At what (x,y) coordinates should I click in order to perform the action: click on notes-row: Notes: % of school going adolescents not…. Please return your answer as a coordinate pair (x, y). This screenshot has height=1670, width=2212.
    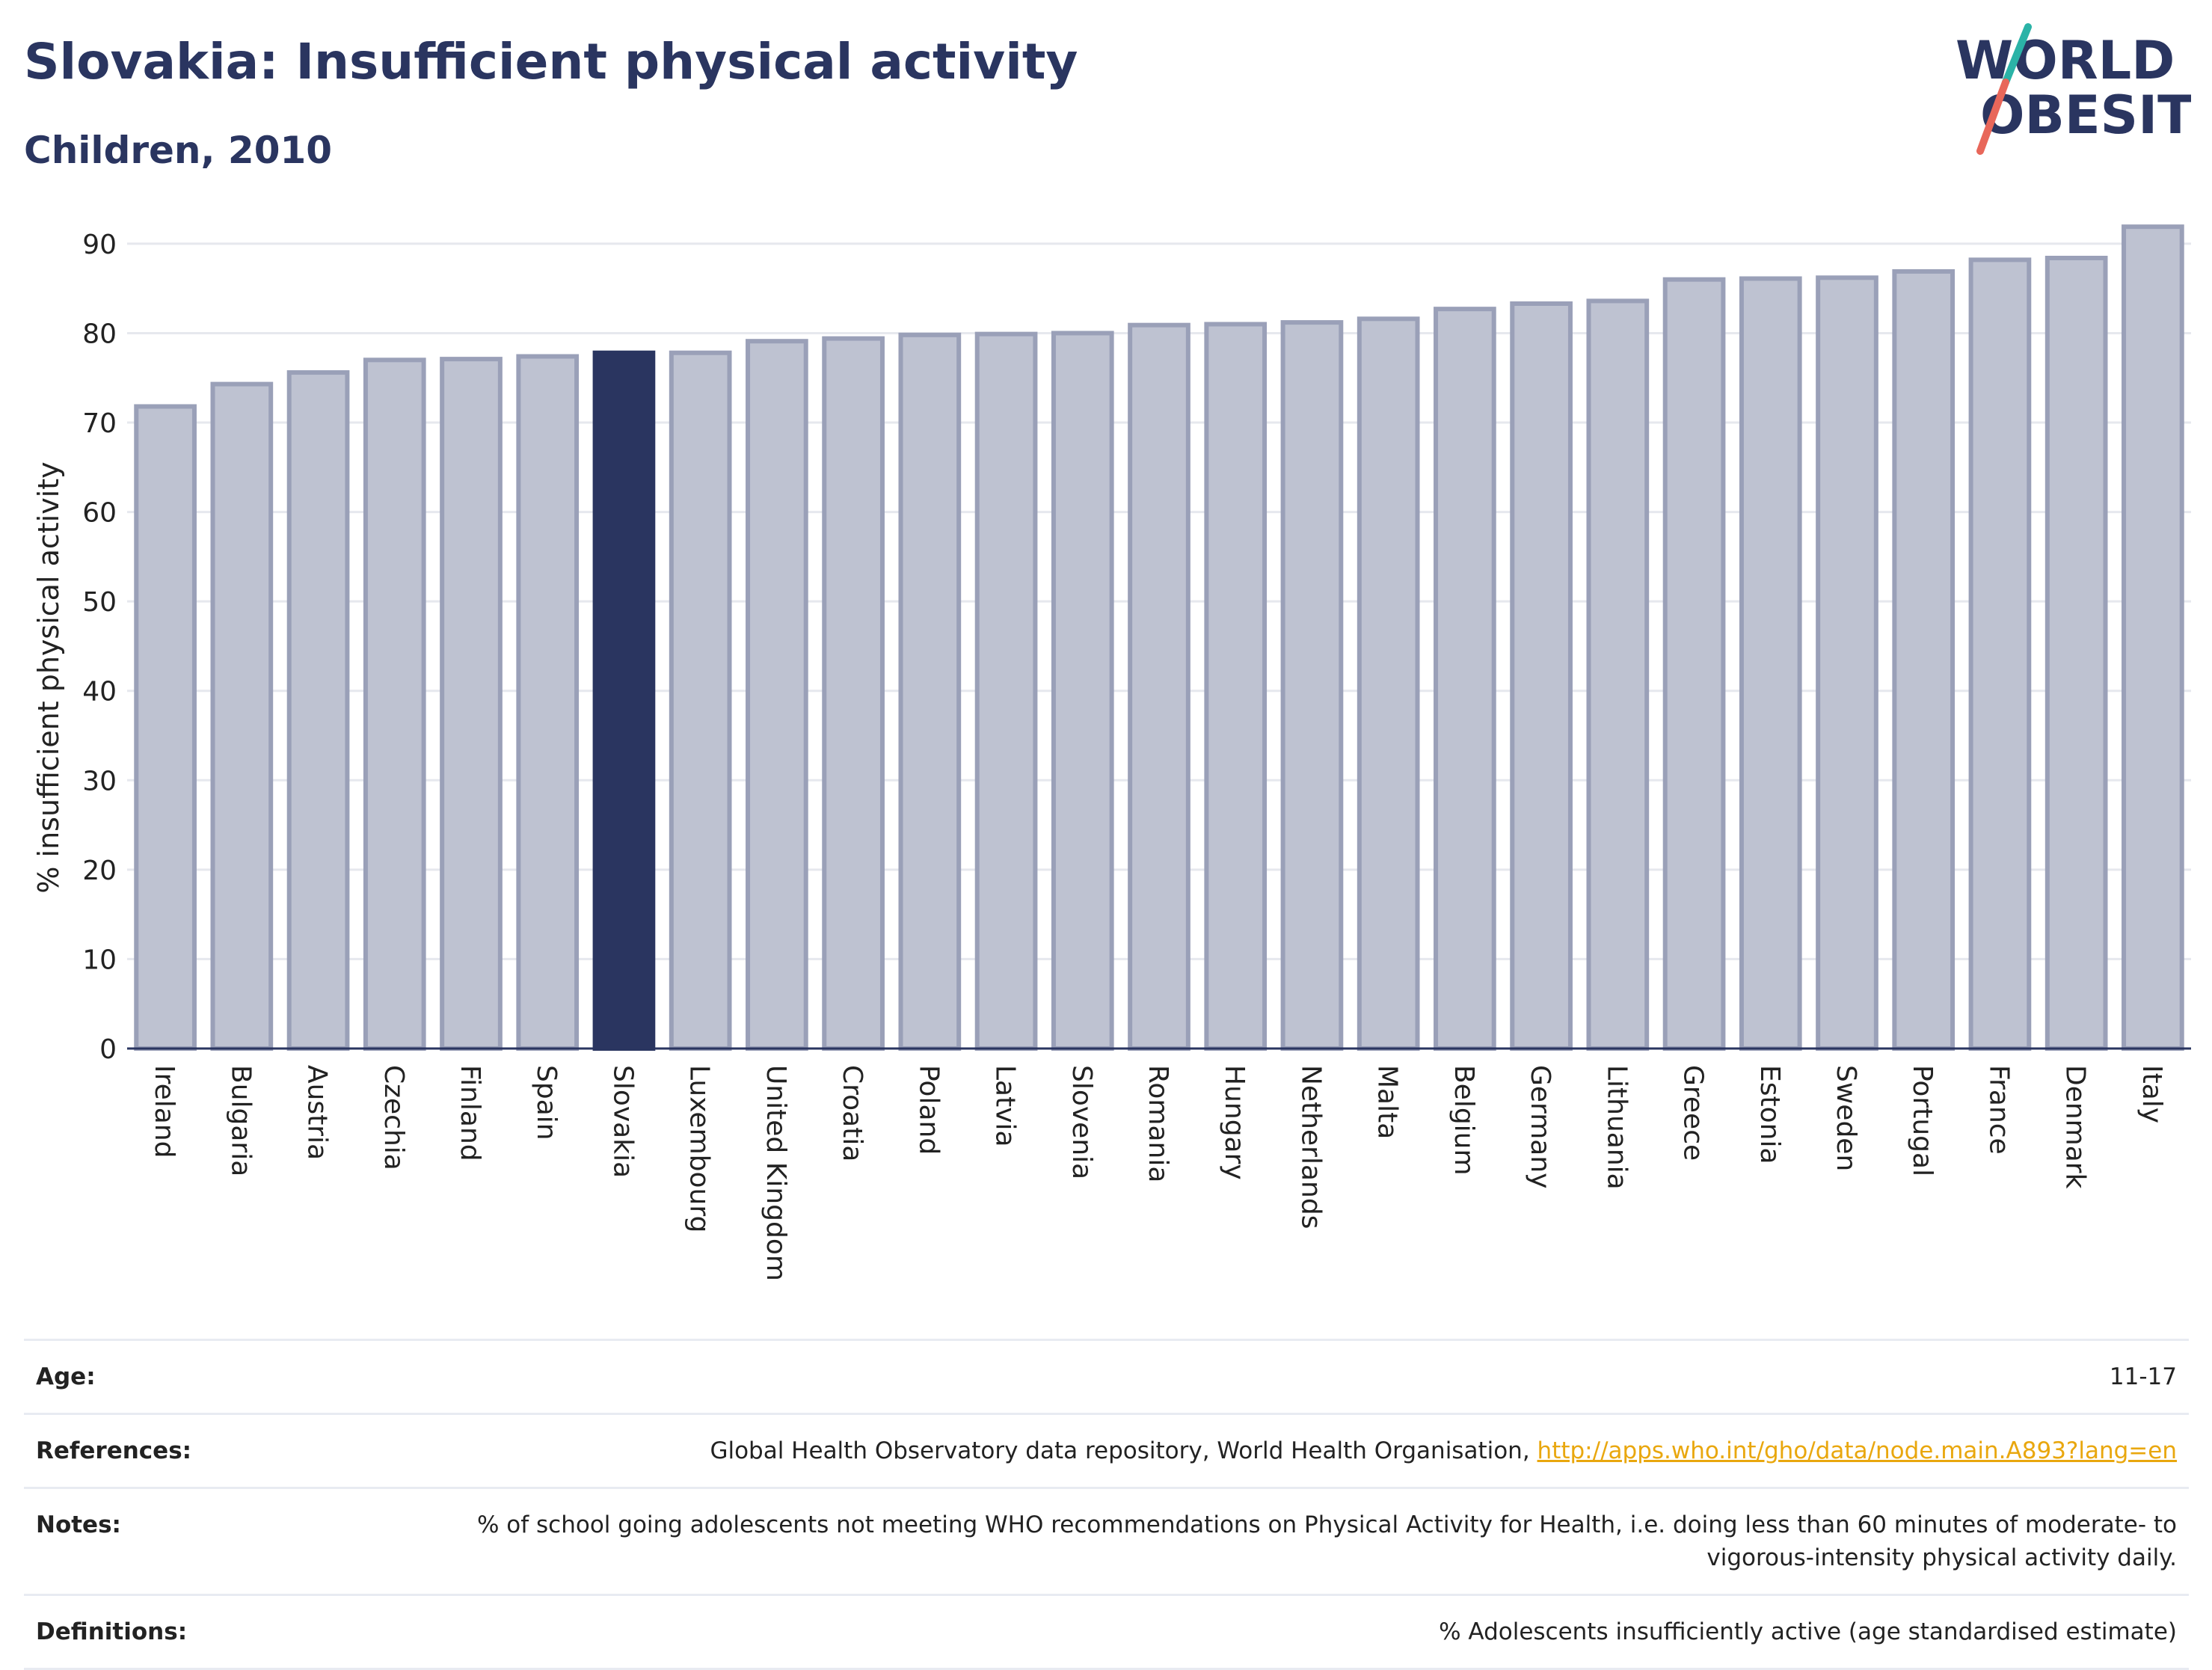
    Looking at the image, I should click on (1106, 1541).